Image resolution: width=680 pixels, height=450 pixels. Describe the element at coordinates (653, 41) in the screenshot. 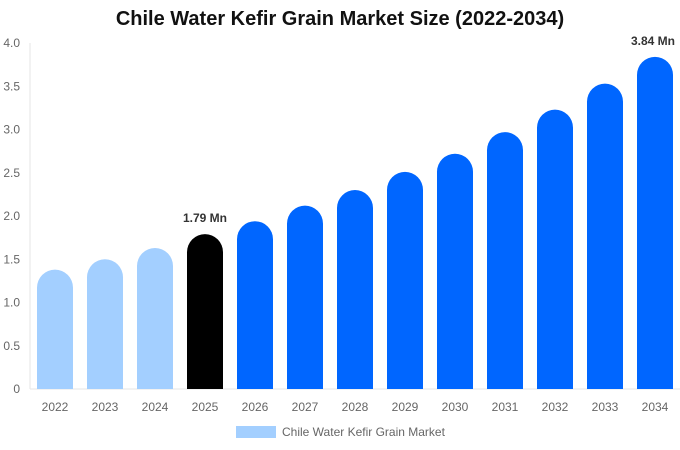

I see `data-label: 3.84 Mn` at that location.